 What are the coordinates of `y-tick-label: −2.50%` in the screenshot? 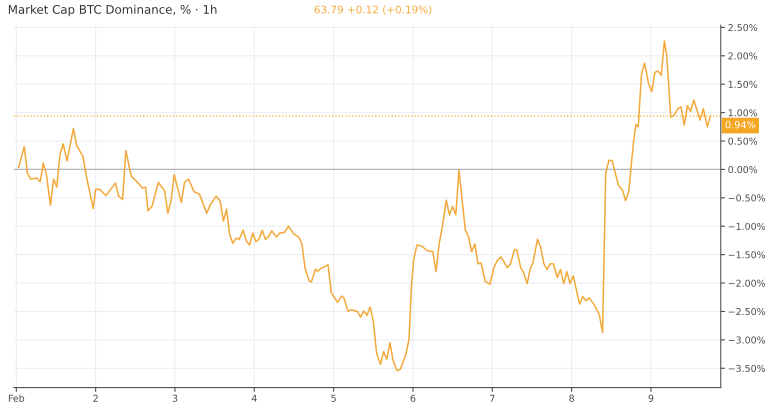 It's located at (747, 312).